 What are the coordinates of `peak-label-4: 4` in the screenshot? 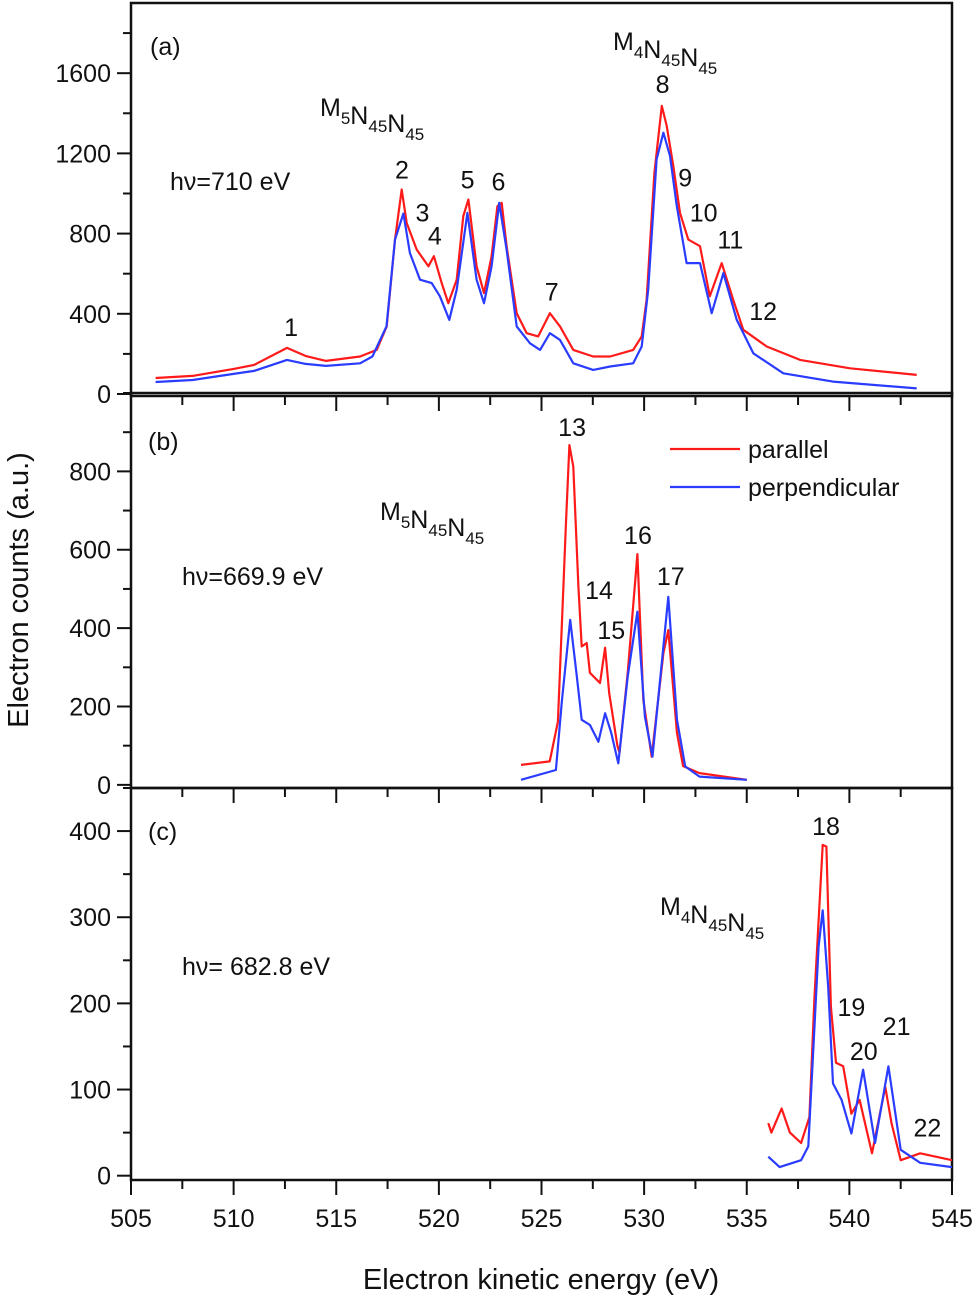 It's located at (435, 237).